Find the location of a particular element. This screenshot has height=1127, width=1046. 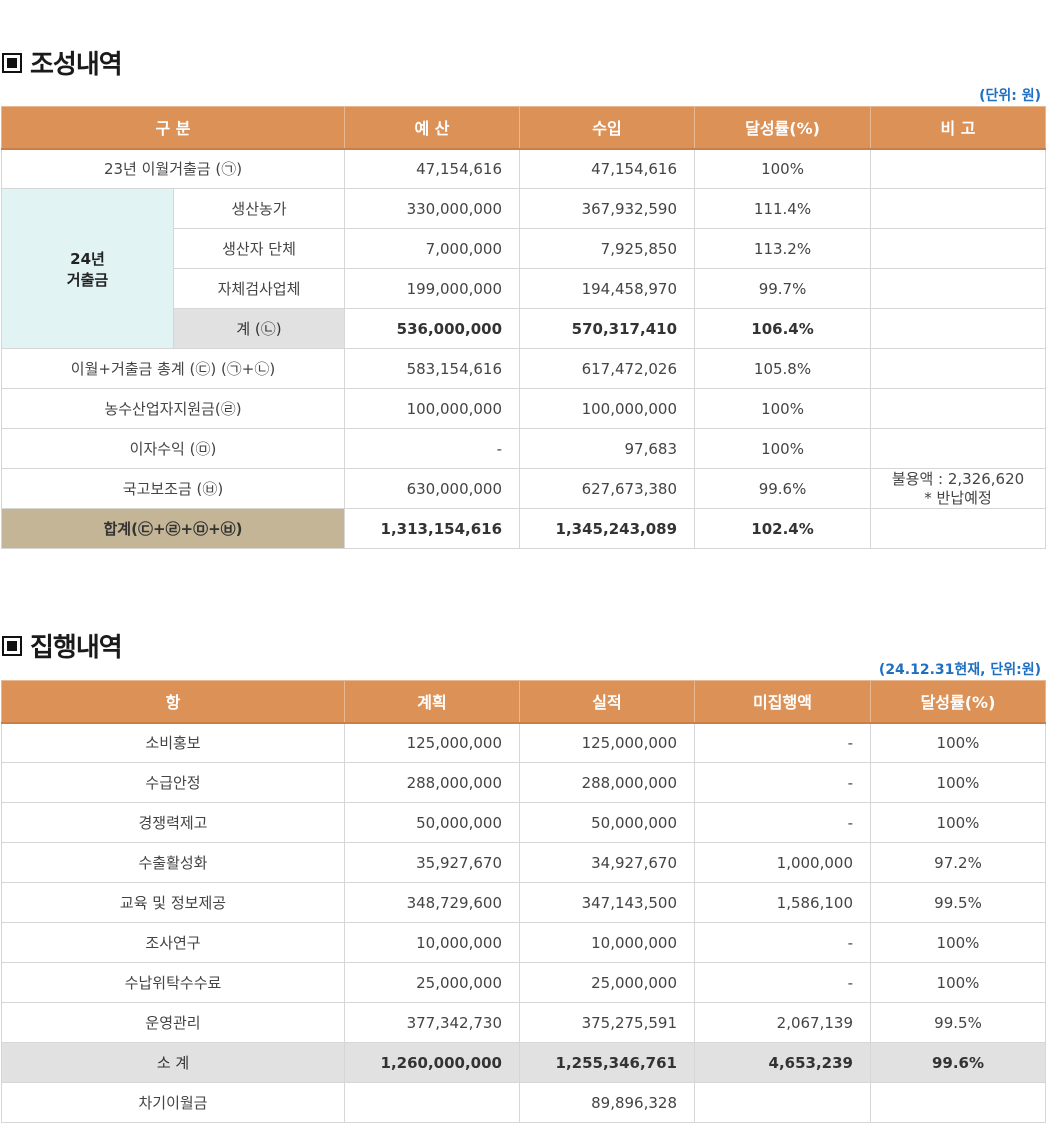

actual-cell: 125,000,000 is located at coordinates (607, 742).